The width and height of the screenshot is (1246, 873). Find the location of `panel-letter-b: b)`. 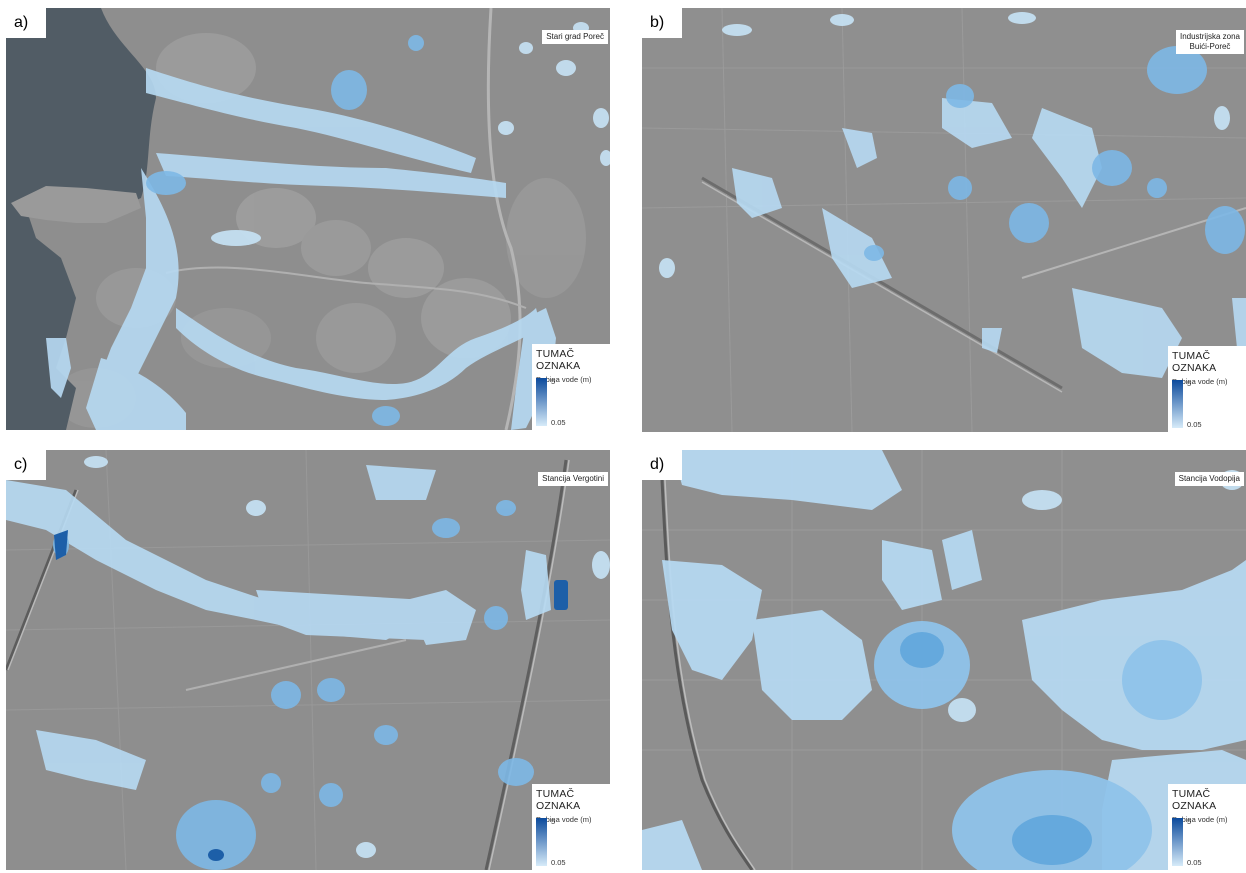

panel-letter-b: b) is located at coordinates (662, 23).